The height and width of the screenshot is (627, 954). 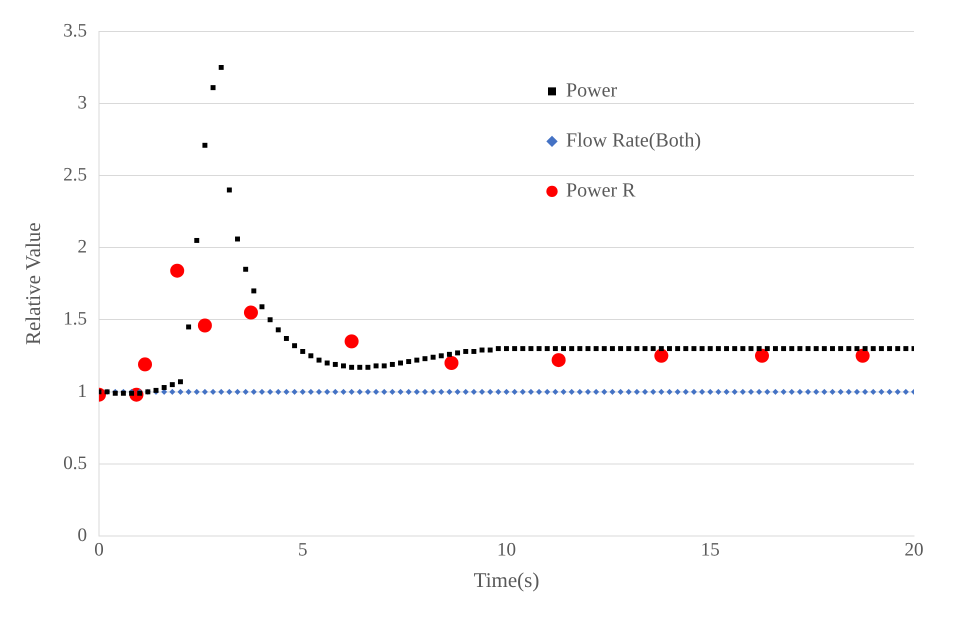 What do you see at coordinates (75, 175) in the screenshot?
I see `y-tick-label: 2.5` at bounding box center [75, 175].